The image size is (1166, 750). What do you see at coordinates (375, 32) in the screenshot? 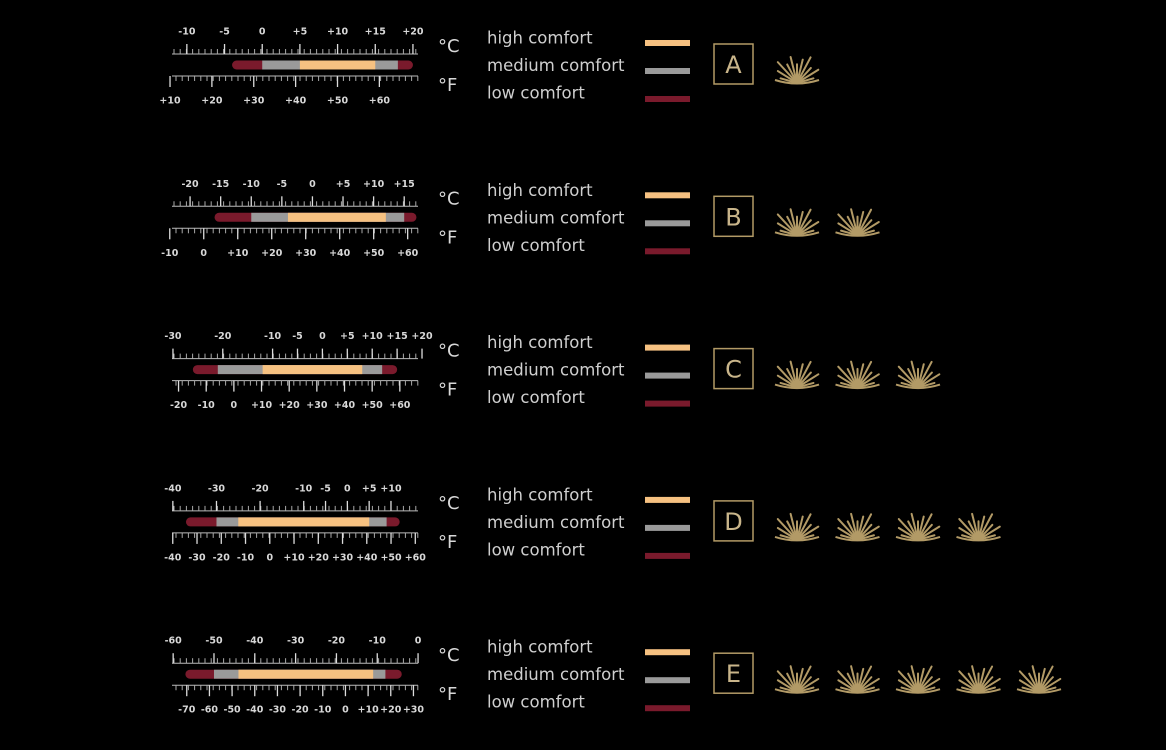
I see `celsius-tick-label: +15` at bounding box center [375, 32].